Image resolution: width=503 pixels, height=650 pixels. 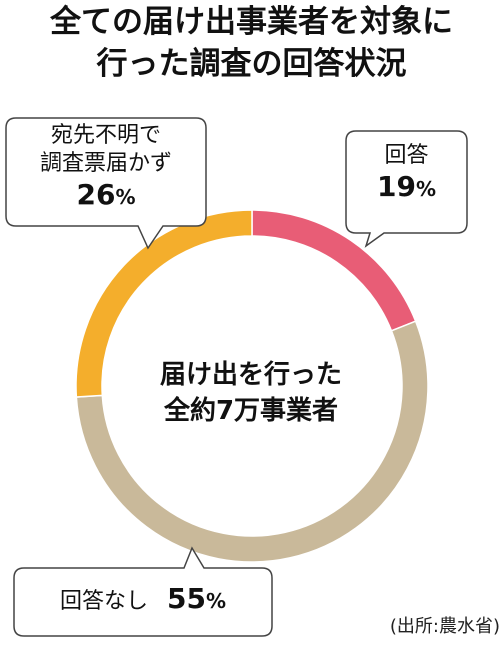 I want to click on callout-no-answer-unit: %, so click(x=216, y=601).